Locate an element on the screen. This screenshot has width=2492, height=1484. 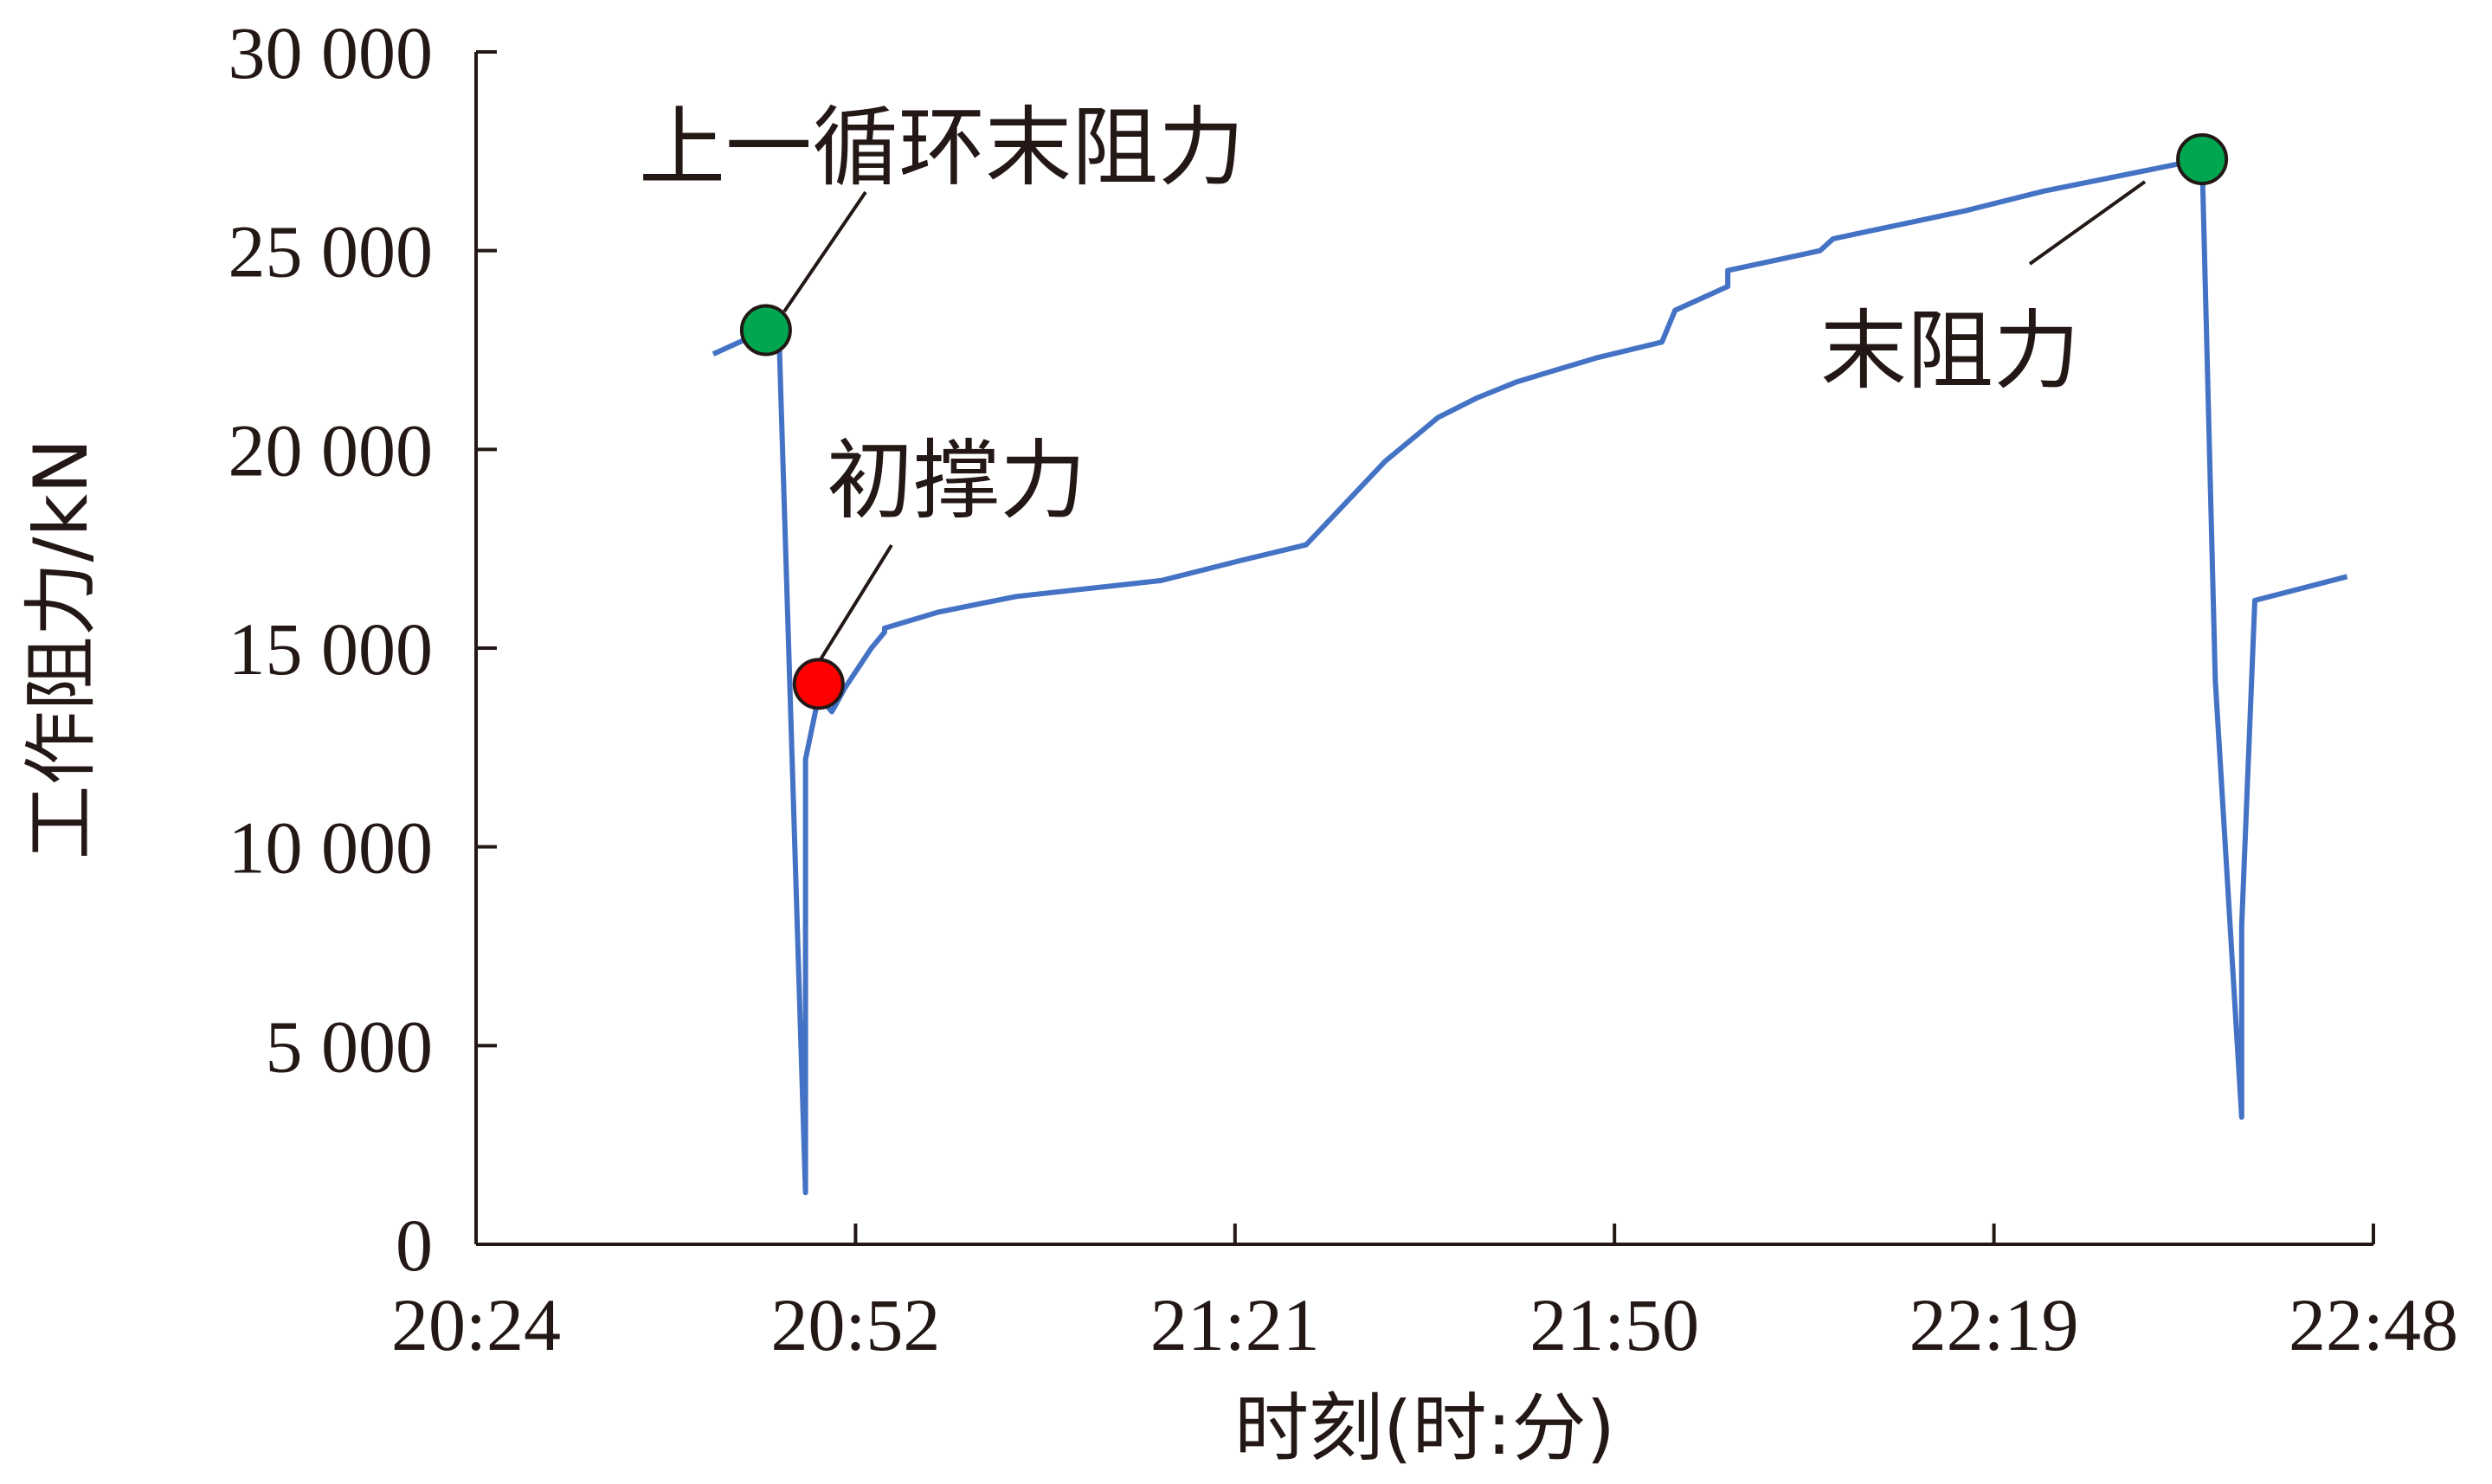
y-tick-label: 0 is located at coordinates (414, 1245).